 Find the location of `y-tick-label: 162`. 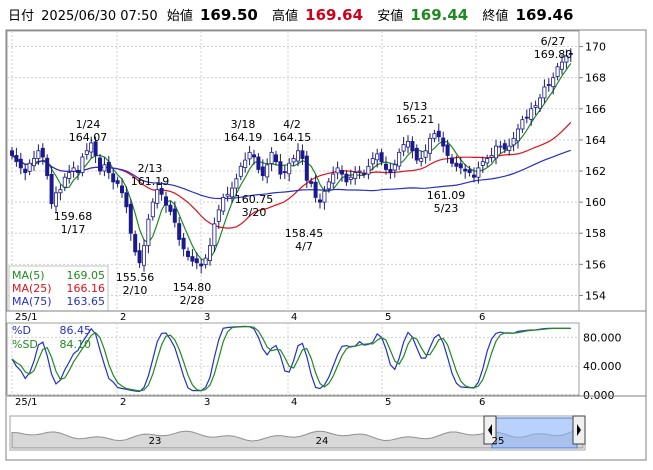

y-tick-label: 162 is located at coordinates (595, 171).